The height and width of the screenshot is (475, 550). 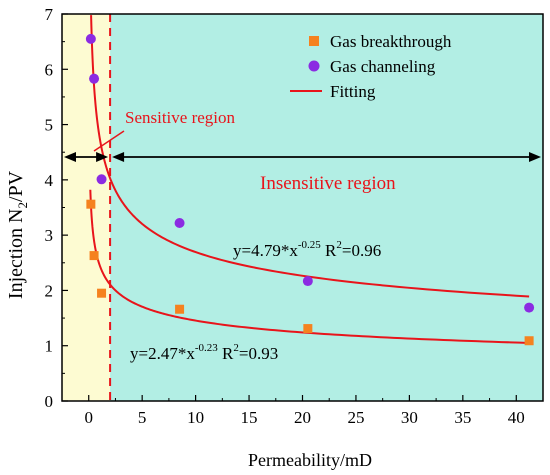 I want to click on legend: Gas breakthrough Gas channeling Fitting, so click(x=371, y=66).